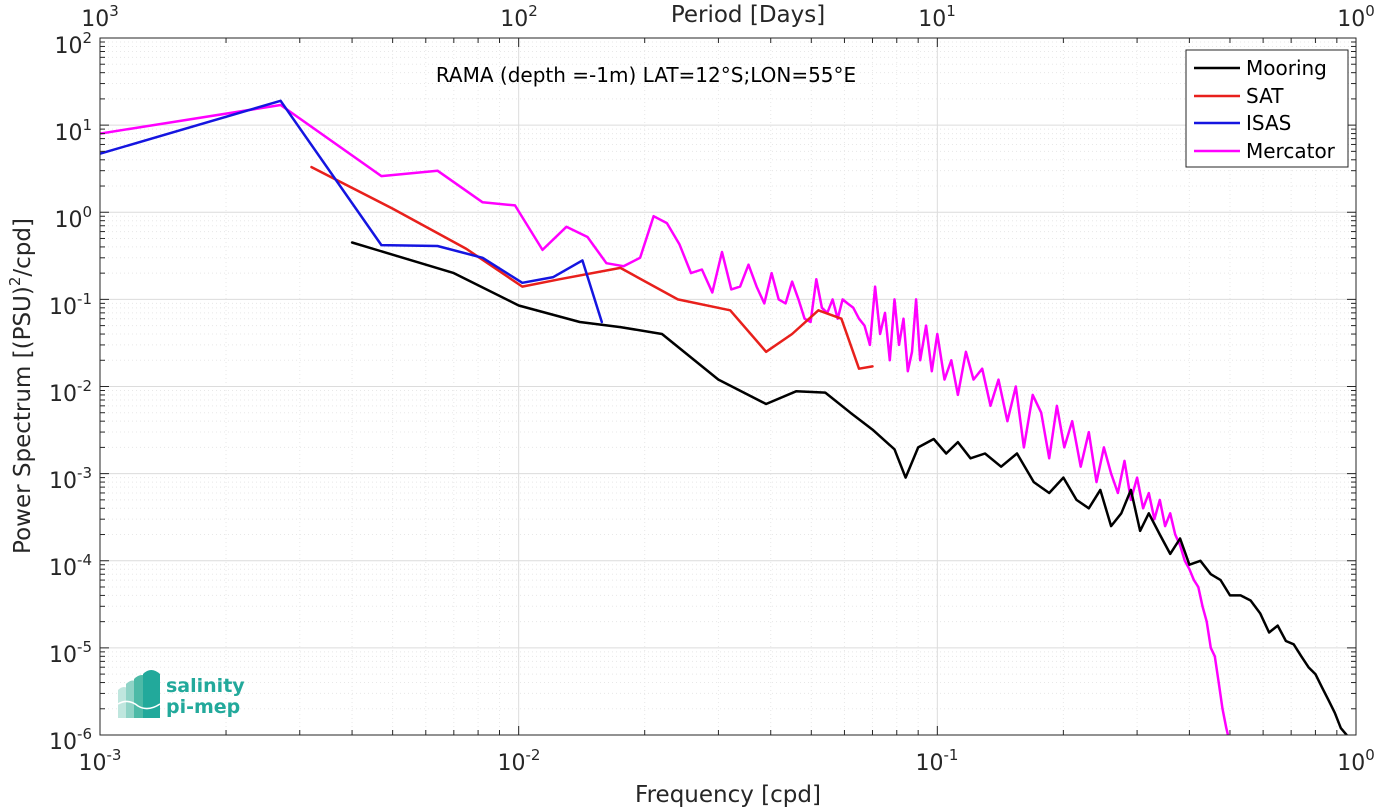  I want to click on y-tick-label: 10⁻⁵, so click(70, 653).